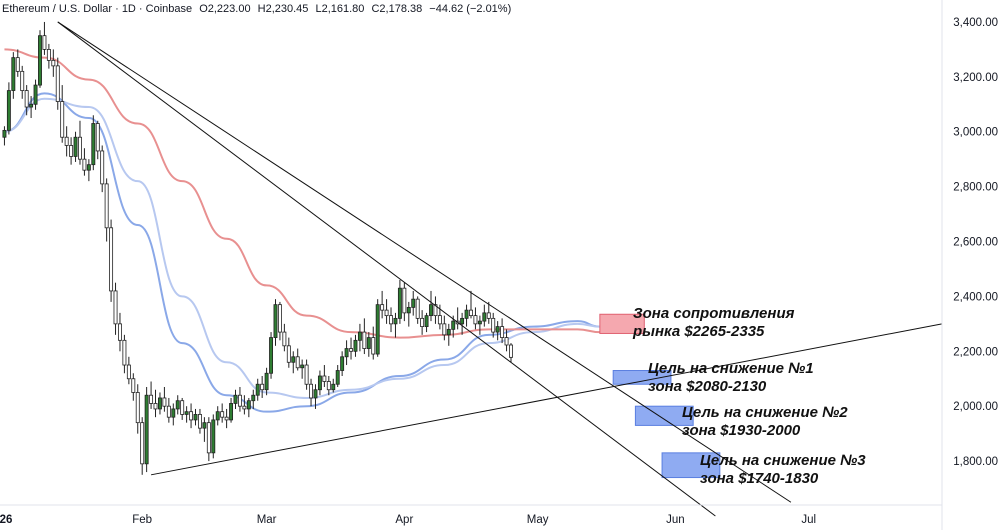 The height and width of the screenshot is (530, 1000). I want to click on target-1-label: Цель на снижение №1 зона $2080-2130, so click(731, 378).